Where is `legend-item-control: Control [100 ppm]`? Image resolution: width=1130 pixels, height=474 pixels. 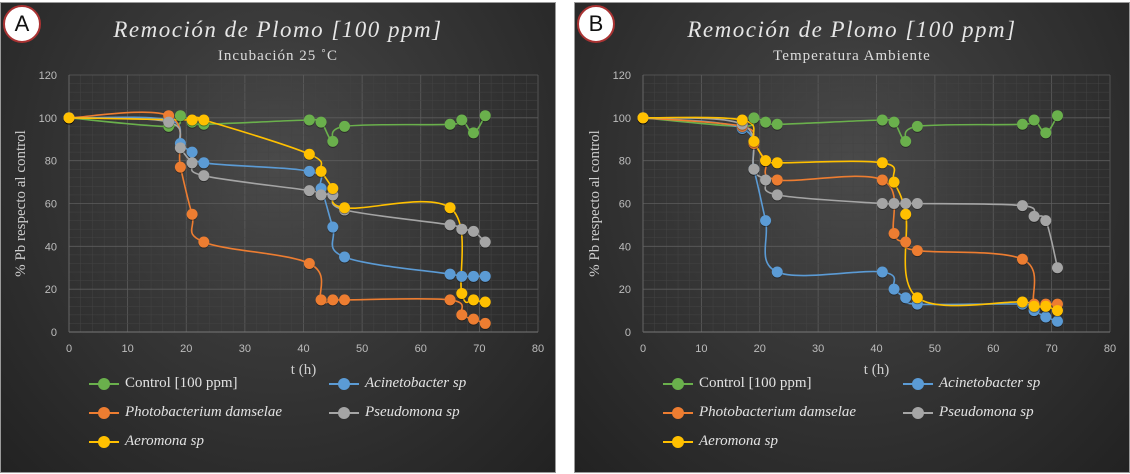
legend-item-control: Control [100 ppm] is located at coordinates (163, 383).